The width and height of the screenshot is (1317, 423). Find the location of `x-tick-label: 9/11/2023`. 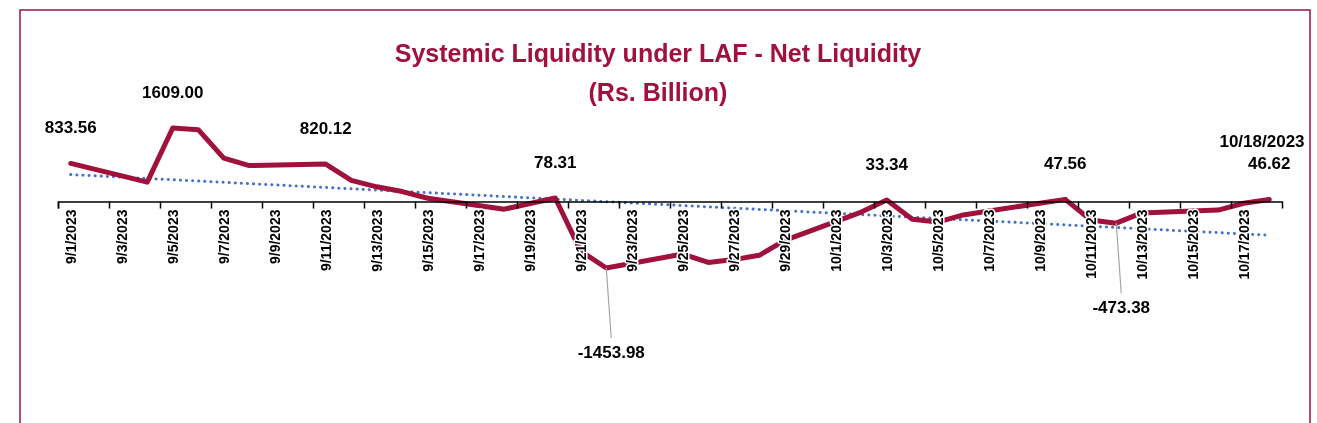

x-tick-label: 9/11/2023 is located at coordinates (326, 240).